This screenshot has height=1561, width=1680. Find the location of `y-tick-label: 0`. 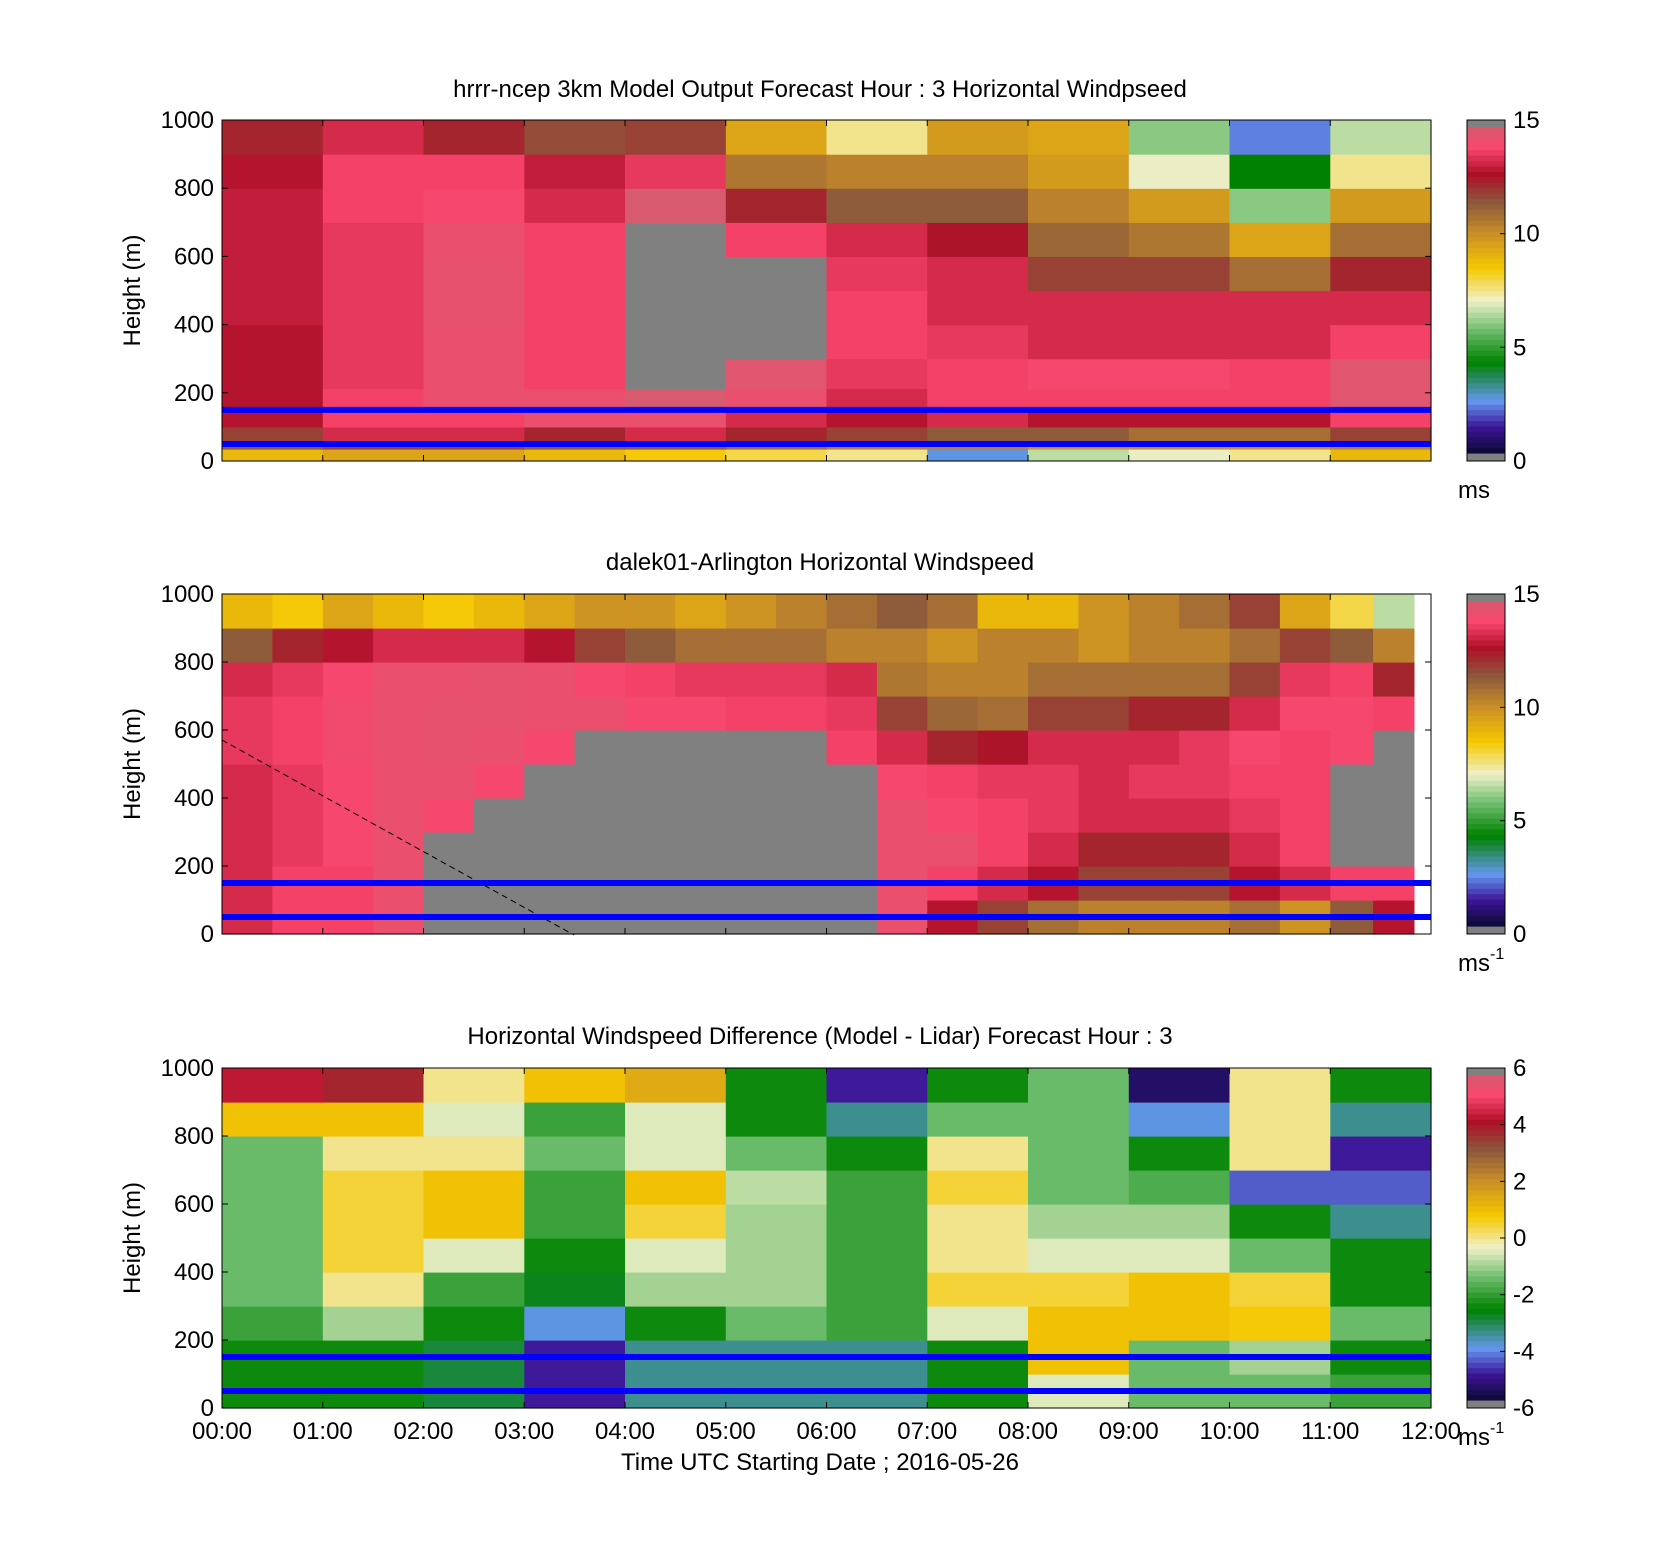

y-tick-label: 0 is located at coordinates (207, 934).